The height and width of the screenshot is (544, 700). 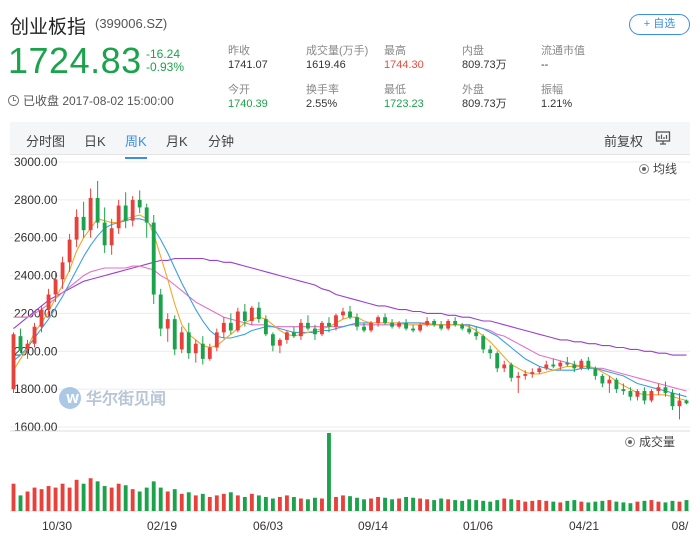 I want to click on watermark: W 华尔街见闻, so click(x=112, y=398).